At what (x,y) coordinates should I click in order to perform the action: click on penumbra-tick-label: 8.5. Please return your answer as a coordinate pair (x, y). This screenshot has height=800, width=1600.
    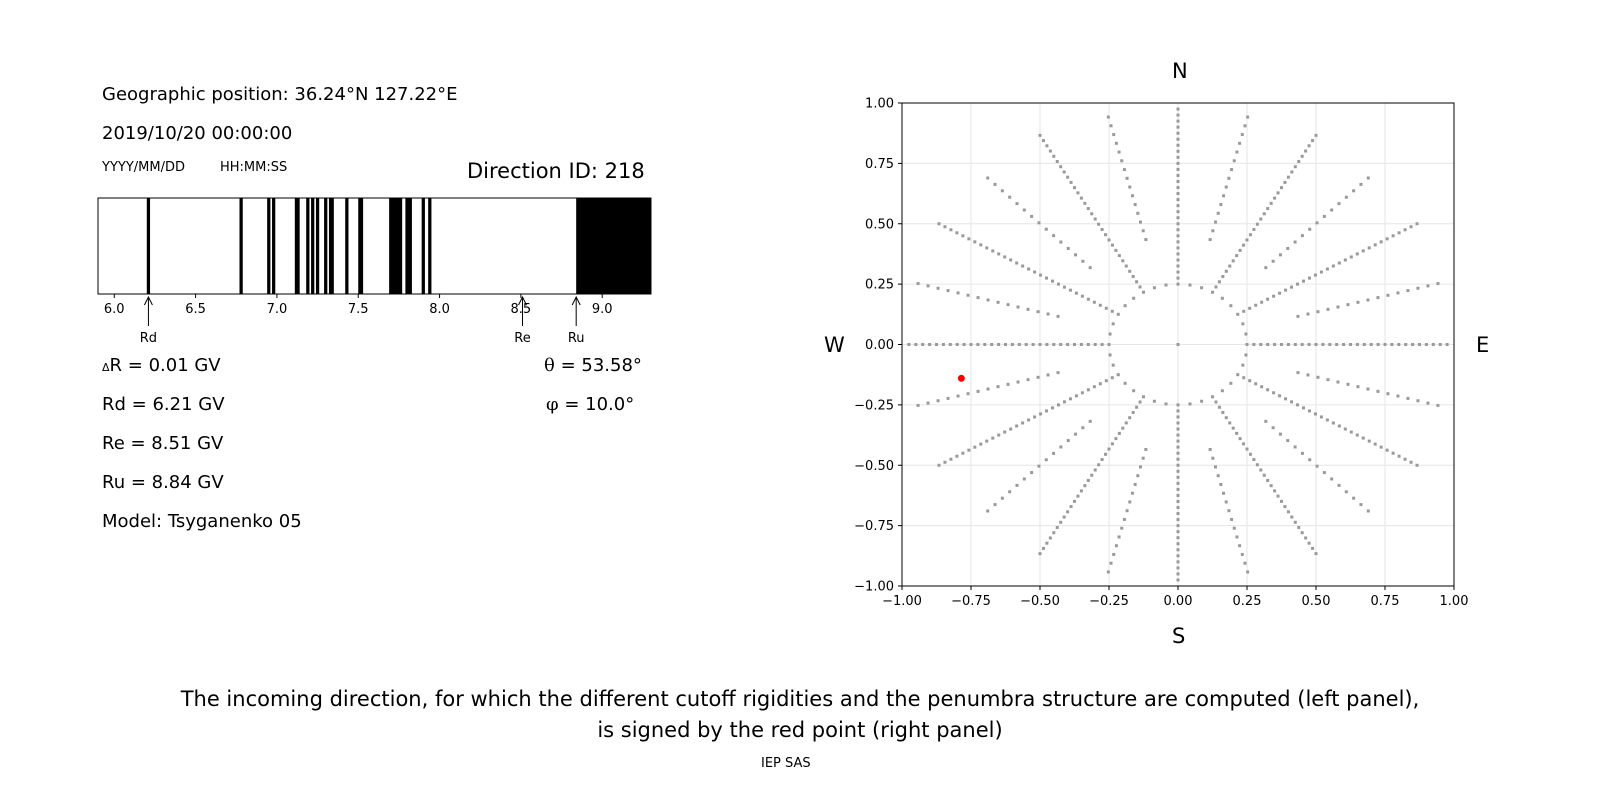
    Looking at the image, I should click on (521, 309).